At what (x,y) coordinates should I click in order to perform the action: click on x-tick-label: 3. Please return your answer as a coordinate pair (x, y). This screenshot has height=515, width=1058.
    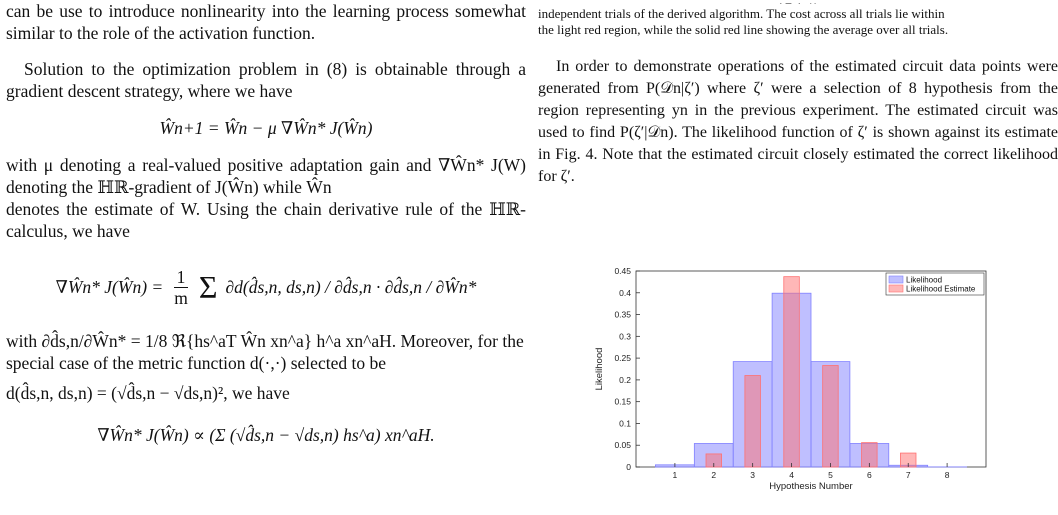
    Looking at the image, I should click on (752, 475).